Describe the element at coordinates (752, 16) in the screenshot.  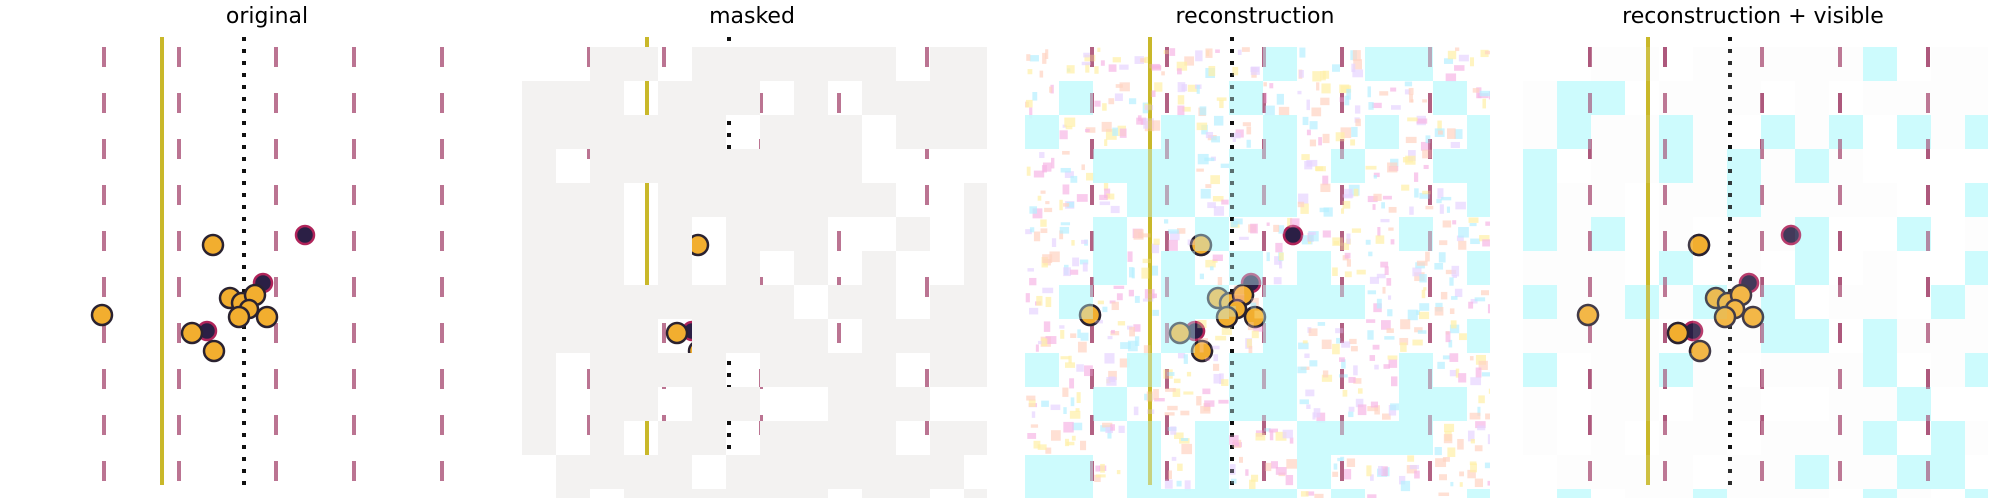
I see `panel-title: masked` at that location.